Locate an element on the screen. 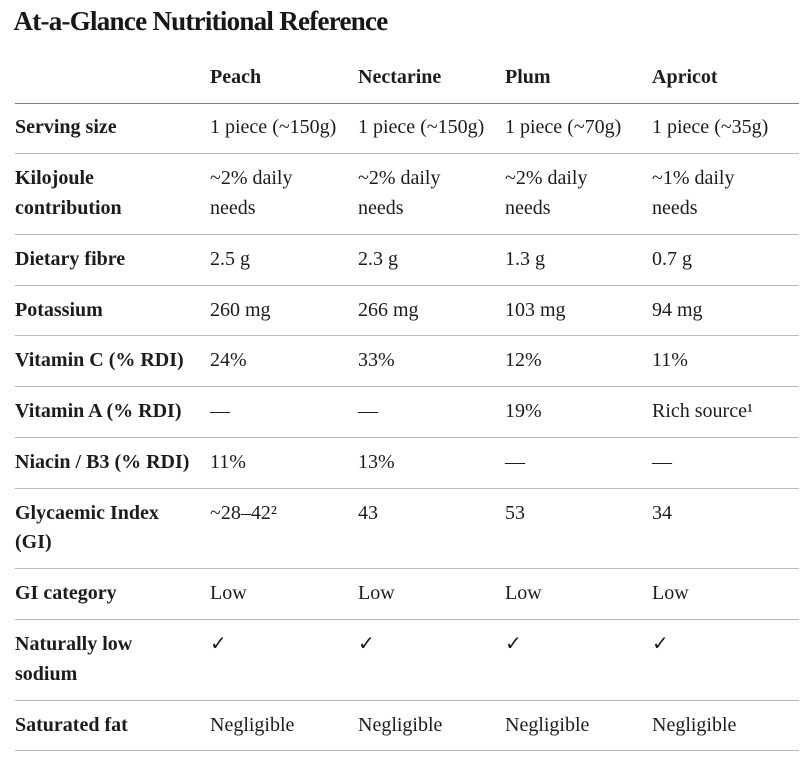 This screenshot has height=767, width=802. table-cell: ~28–42² is located at coordinates (243, 512).